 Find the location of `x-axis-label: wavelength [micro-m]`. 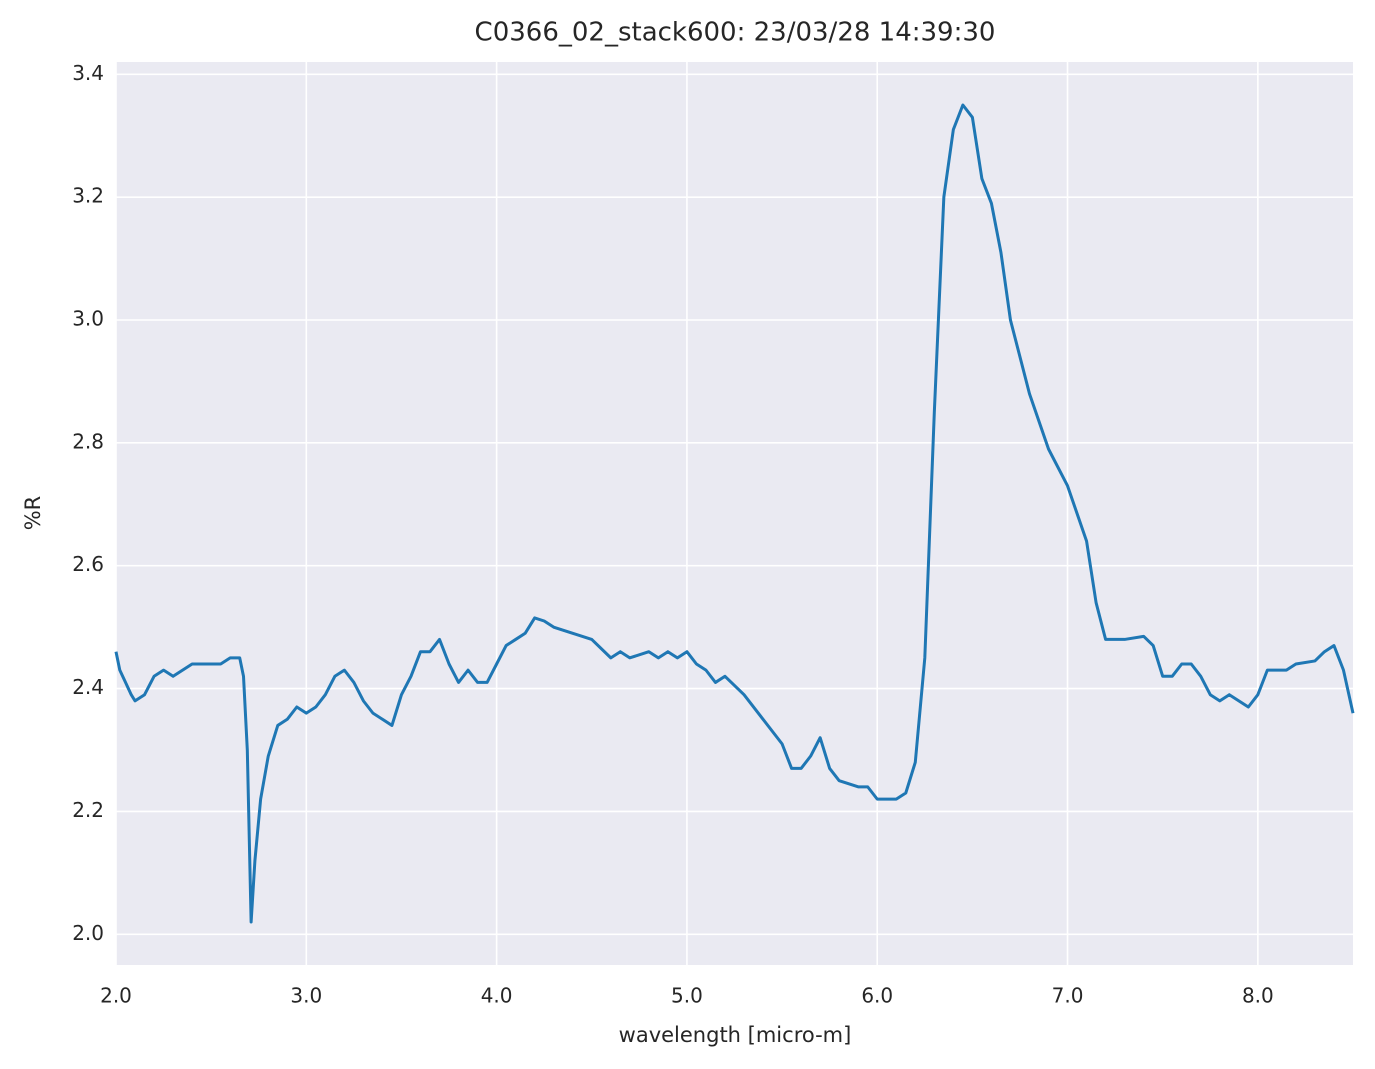

x-axis-label: wavelength [micro-m] is located at coordinates (735, 1035).